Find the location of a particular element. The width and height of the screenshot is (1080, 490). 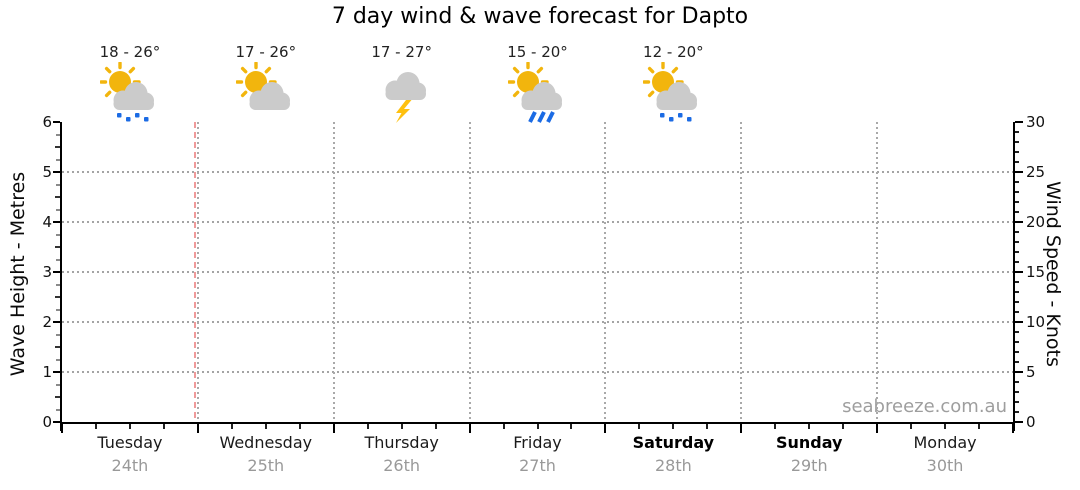

sun-cloud-rain-icon is located at coordinates (537, 92).